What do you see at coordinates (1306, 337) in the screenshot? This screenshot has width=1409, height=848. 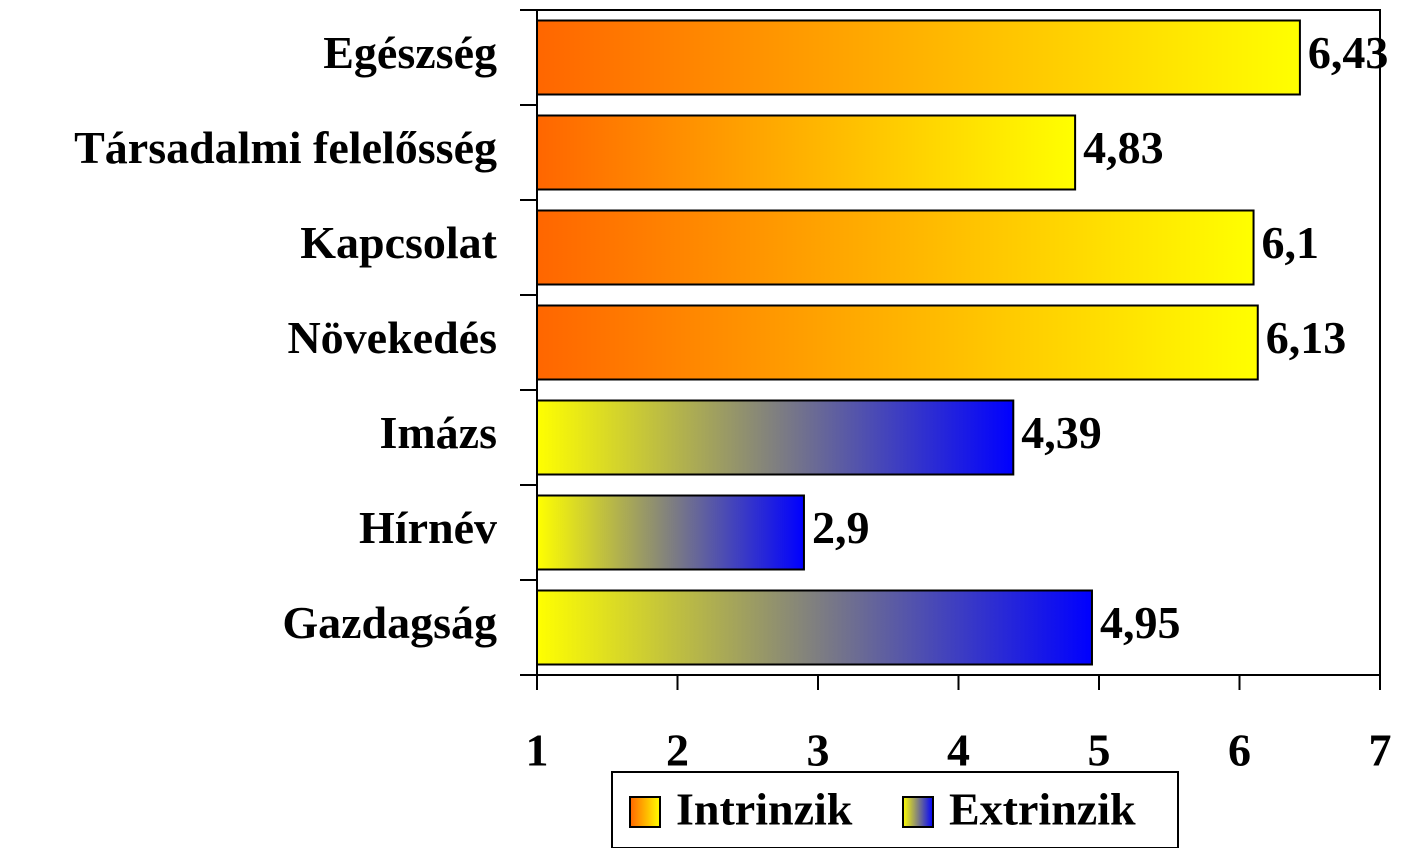 I see `value-label: 6,13` at bounding box center [1306, 337].